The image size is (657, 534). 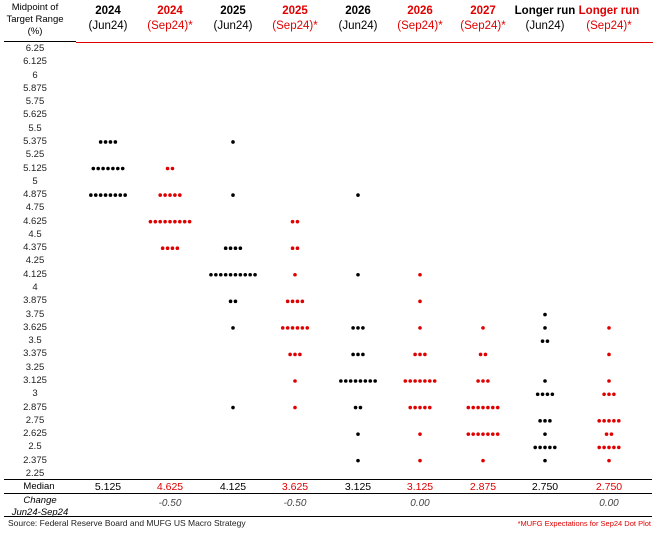 What do you see at coordinates (35, 248) in the screenshot?
I see `y-tick-label: 4.375` at bounding box center [35, 248].